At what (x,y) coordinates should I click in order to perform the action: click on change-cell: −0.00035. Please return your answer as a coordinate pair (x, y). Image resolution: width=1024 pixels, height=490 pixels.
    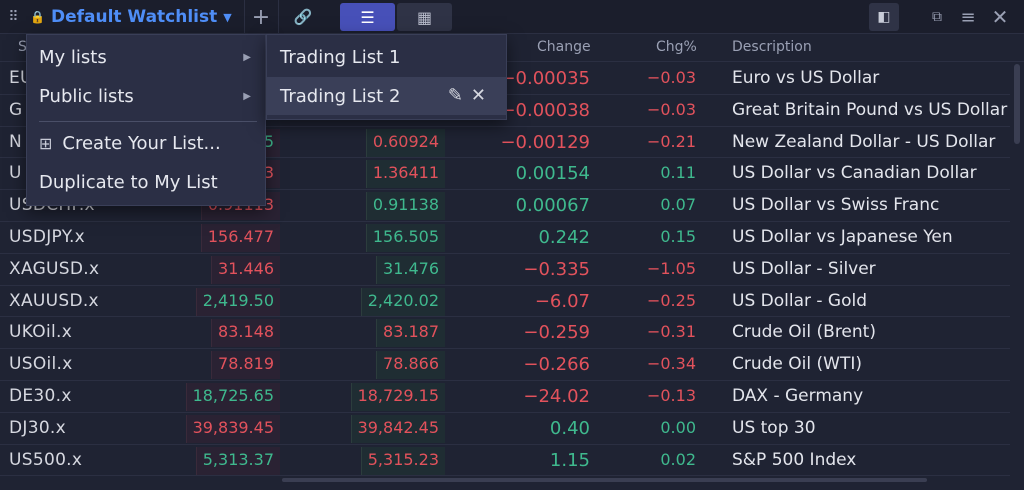
    Looking at the image, I should click on (545, 78).